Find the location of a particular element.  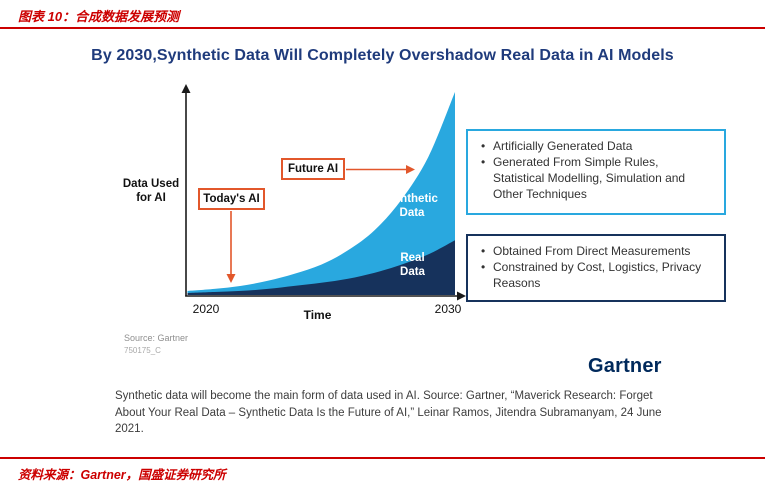

chart-areas is located at coordinates (321, 193).